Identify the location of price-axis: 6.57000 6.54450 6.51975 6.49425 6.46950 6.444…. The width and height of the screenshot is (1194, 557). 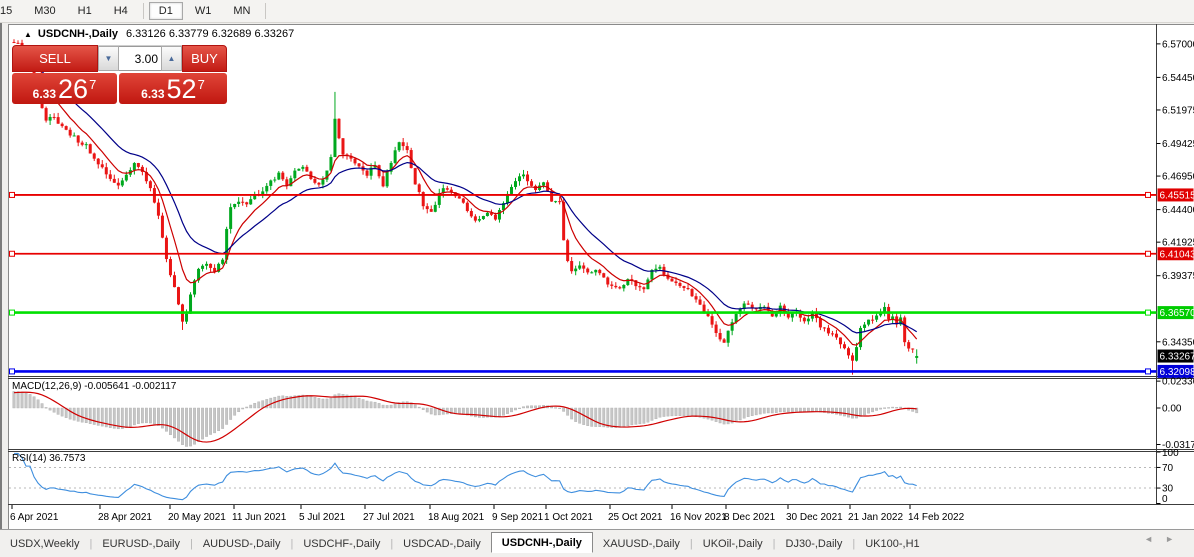
(1175, 208).